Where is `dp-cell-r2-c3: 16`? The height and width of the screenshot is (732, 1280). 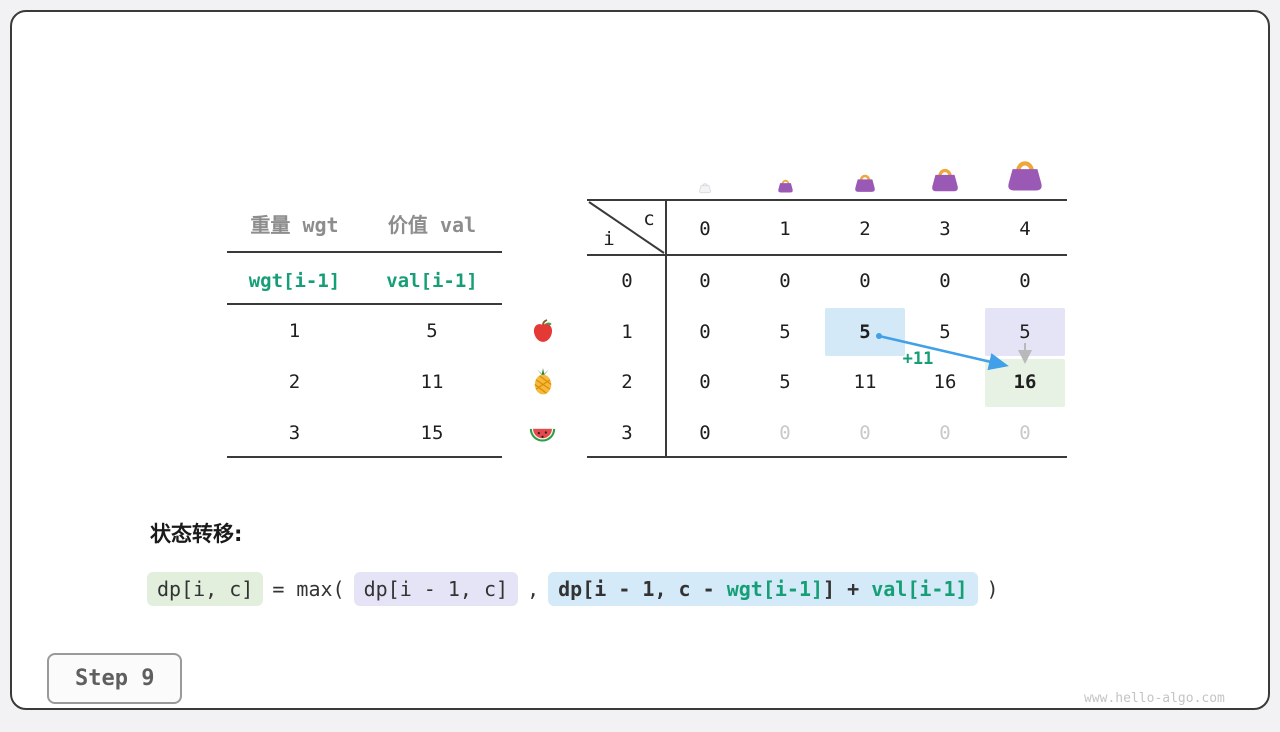 dp-cell-r2-c3: 16 is located at coordinates (945, 382).